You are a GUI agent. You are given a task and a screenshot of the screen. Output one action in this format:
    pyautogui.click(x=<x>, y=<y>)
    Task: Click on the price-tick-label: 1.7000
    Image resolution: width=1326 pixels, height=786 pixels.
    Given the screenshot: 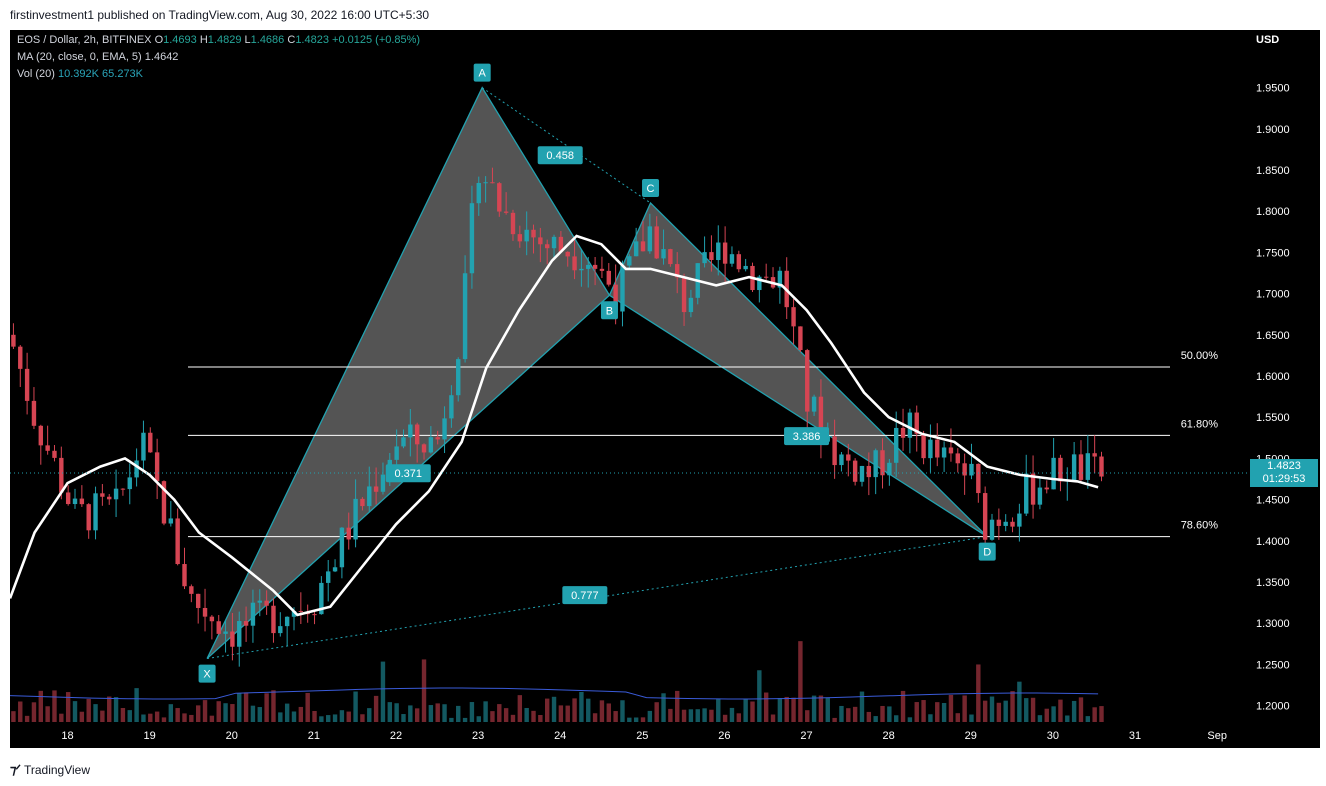 What is the action you would take?
    pyautogui.click(x=1273, y=295)
    